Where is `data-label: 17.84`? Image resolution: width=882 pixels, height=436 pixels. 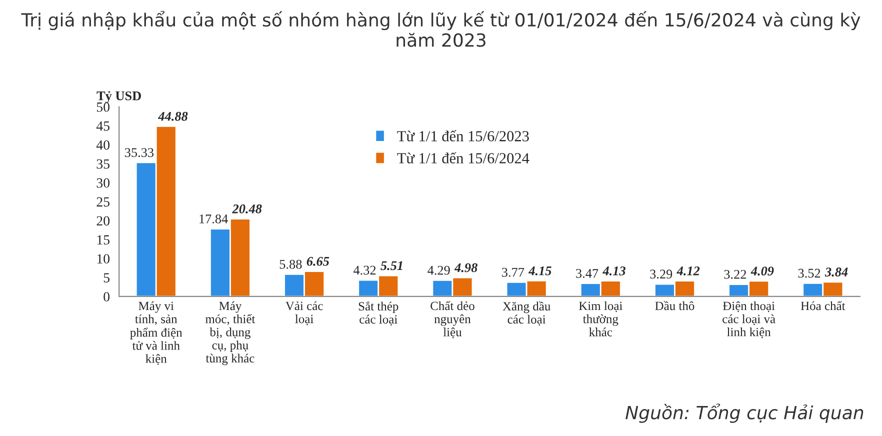
data-label: 17.84 is located at coordinates (214, 219).